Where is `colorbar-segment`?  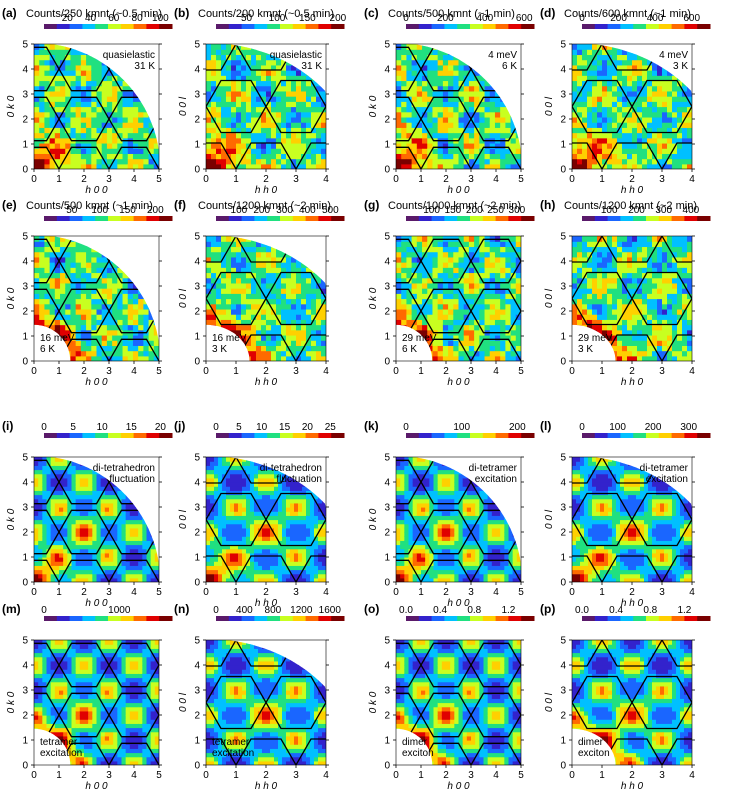
colorbar-segment is located at coordinates (477, 218).